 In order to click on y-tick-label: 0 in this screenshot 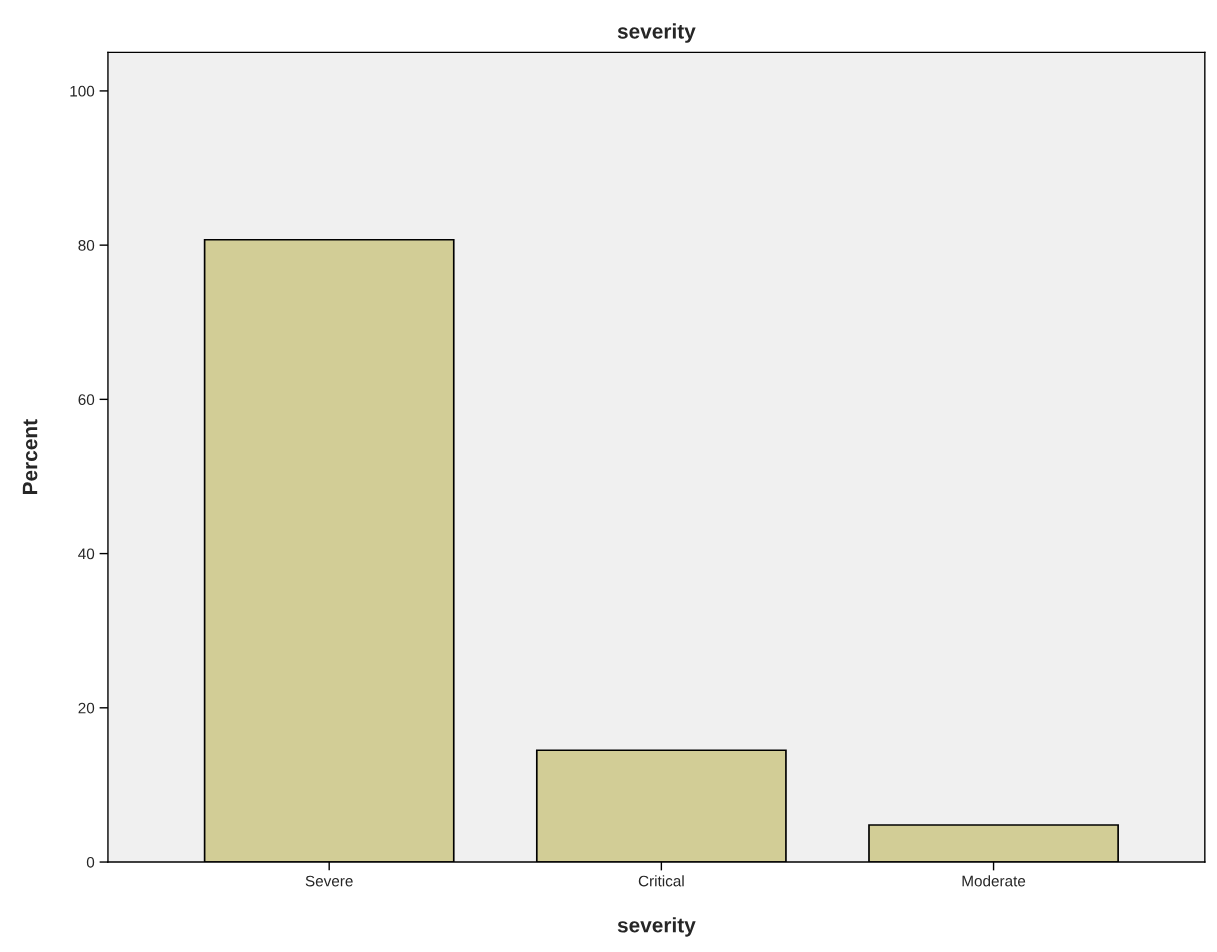, I will do `click(90, 862)`.